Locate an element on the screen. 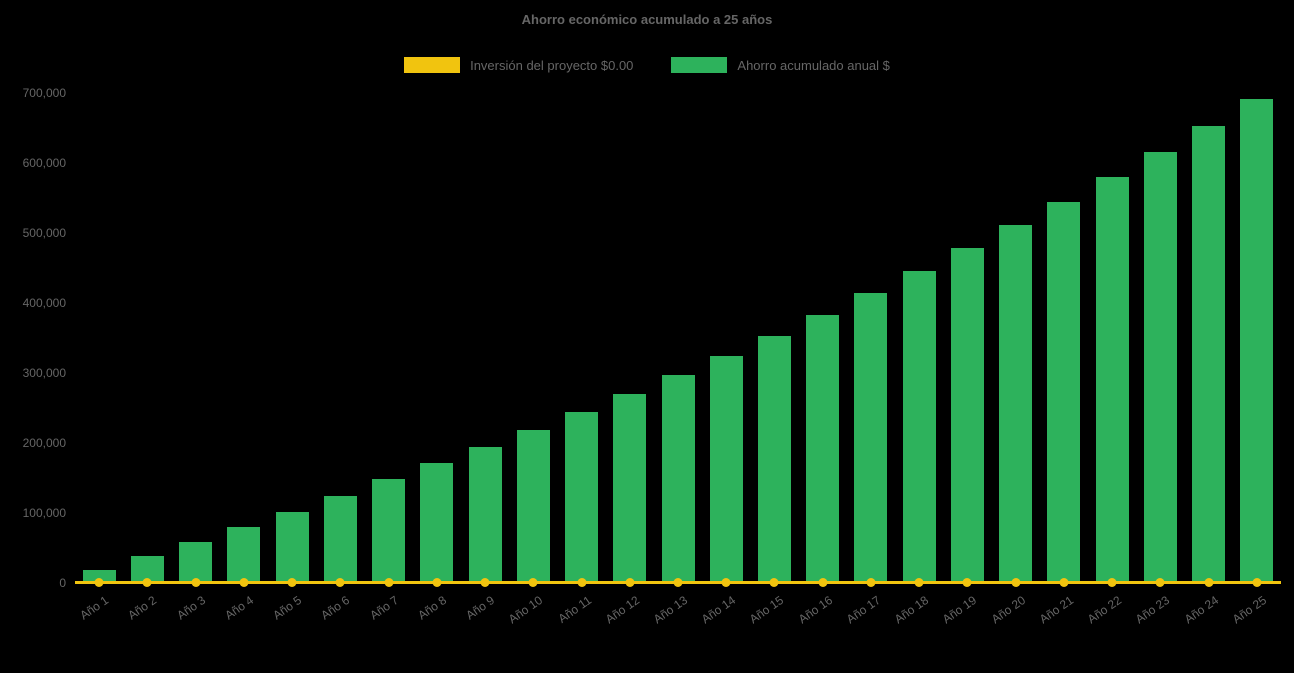 This screenshot has width=1294, height=673. y-tick-label: 0 is located at coordinates (62, 583).